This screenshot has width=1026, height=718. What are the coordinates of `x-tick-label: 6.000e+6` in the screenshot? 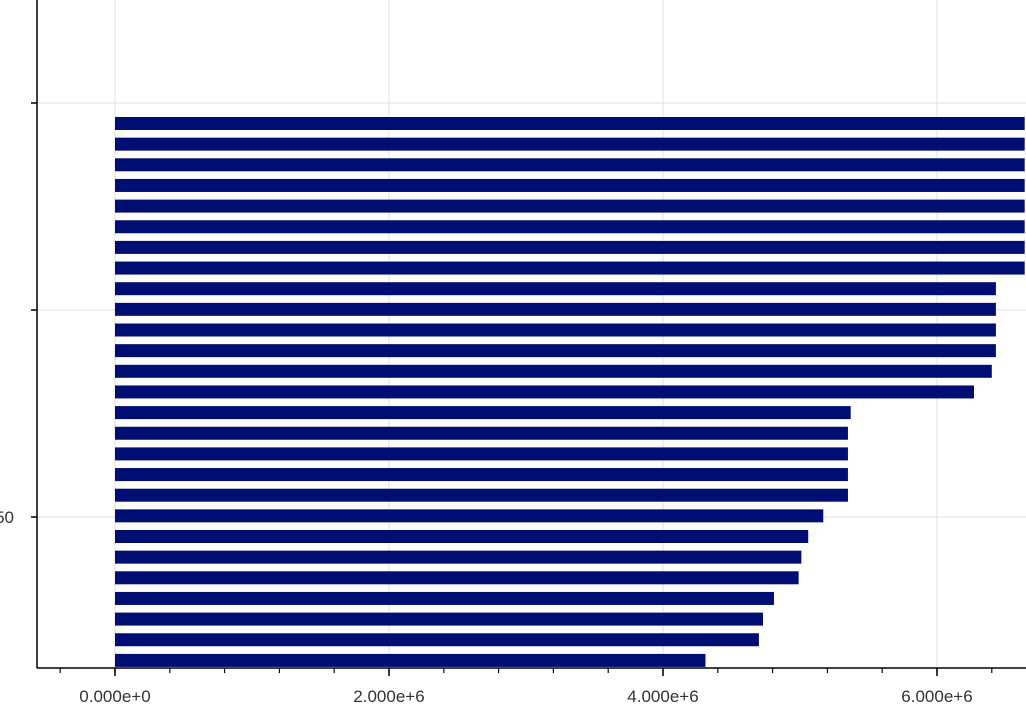 It's located at (936, 696).